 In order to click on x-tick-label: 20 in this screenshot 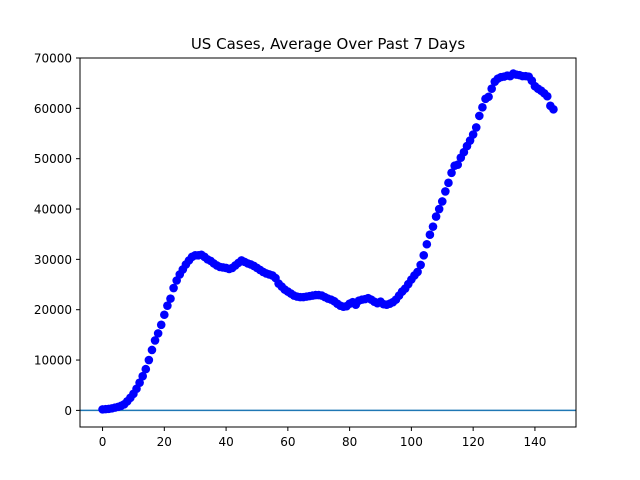, I will do `click(164, 442)`.